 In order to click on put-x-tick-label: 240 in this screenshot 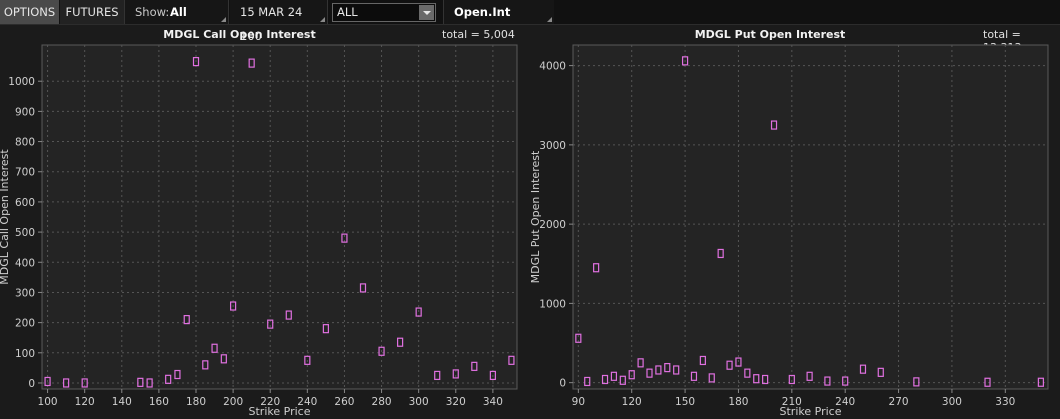, I will do `click(845, 402)`.